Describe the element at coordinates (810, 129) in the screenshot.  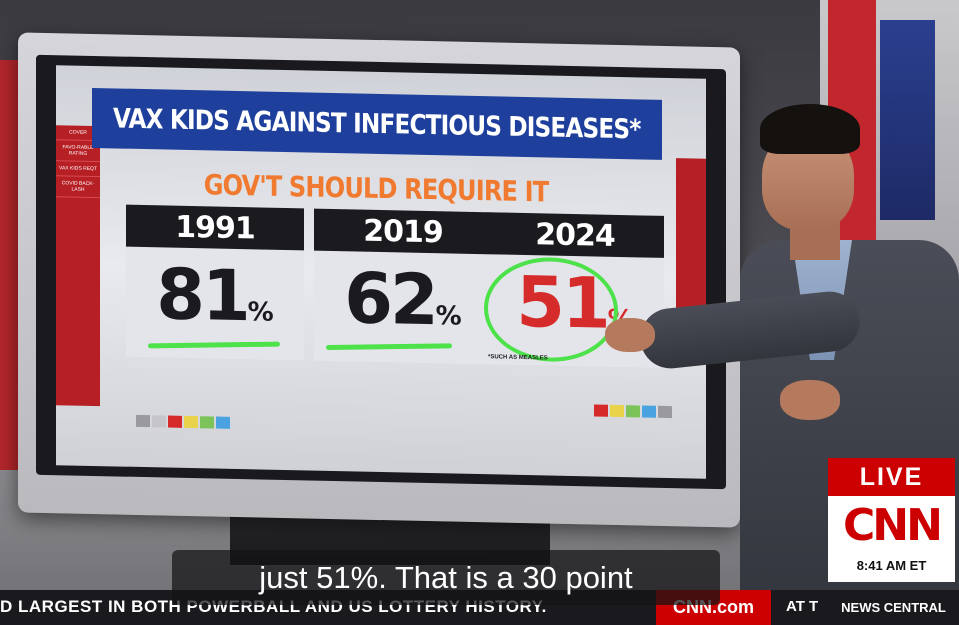
I see `presenter-hair` at that location.